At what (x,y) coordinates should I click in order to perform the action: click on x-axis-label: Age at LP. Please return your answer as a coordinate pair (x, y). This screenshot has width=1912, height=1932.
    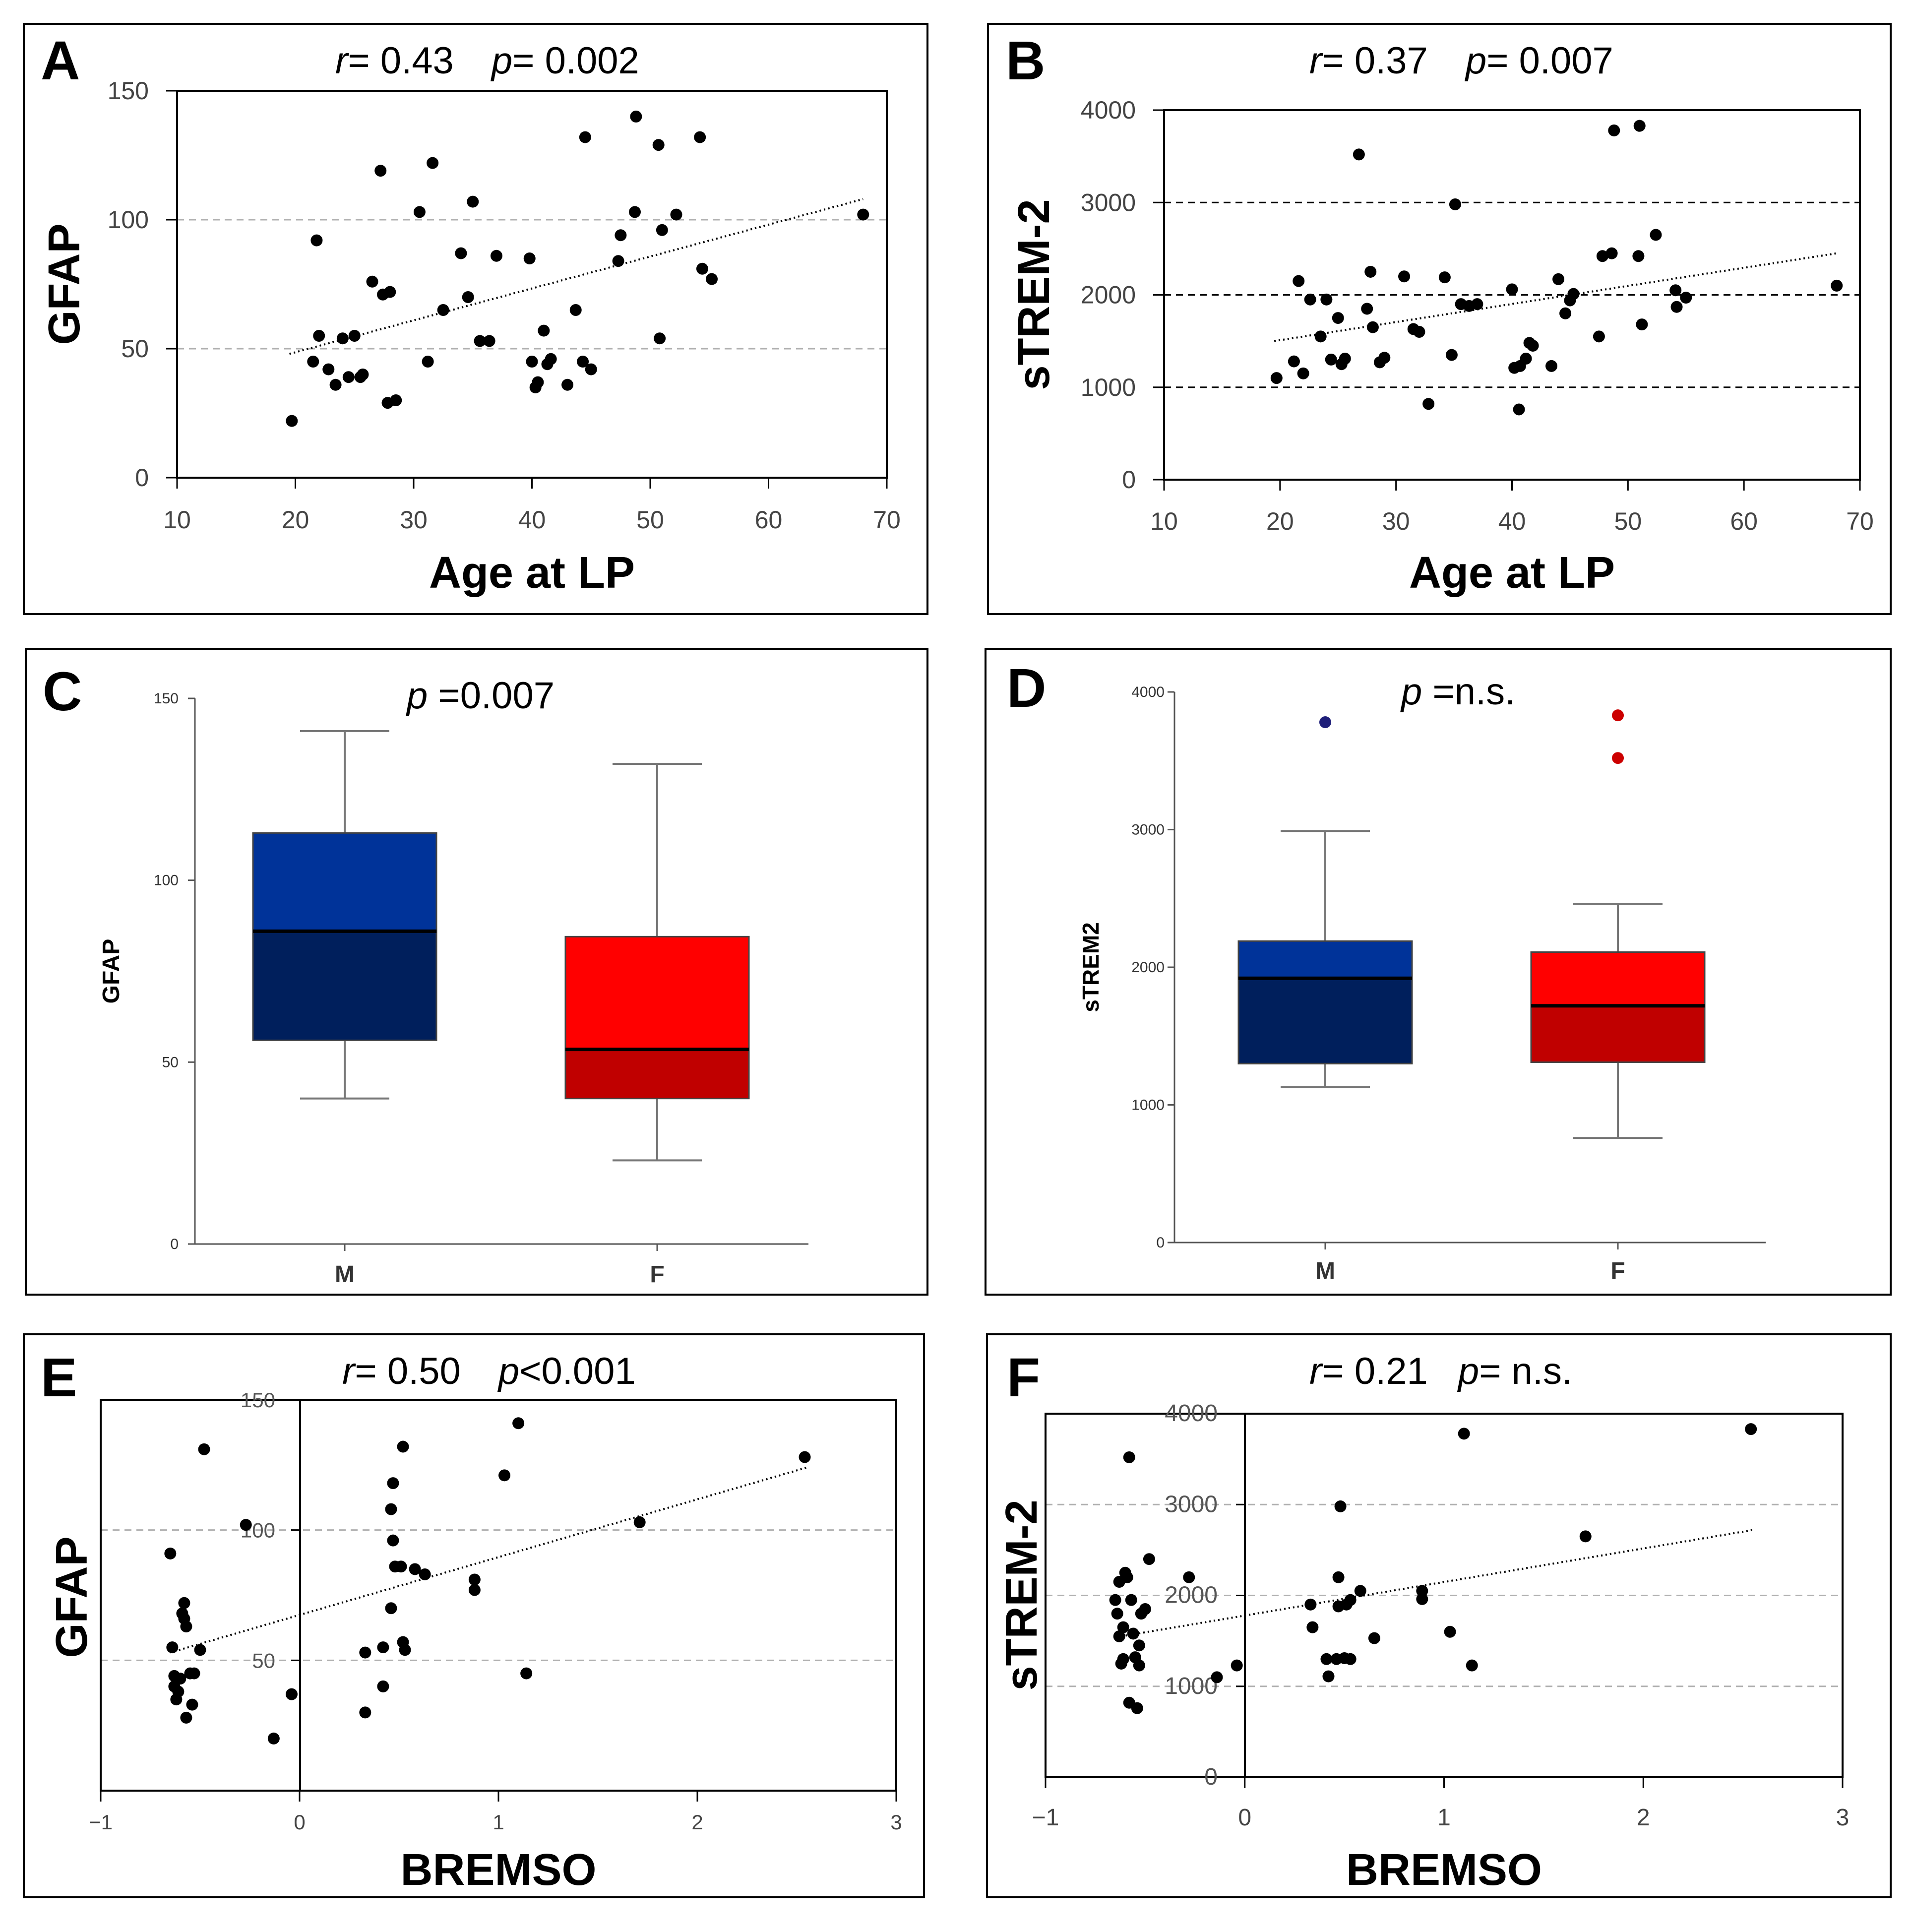
    Looking at the image, I should click on (1512, 573).